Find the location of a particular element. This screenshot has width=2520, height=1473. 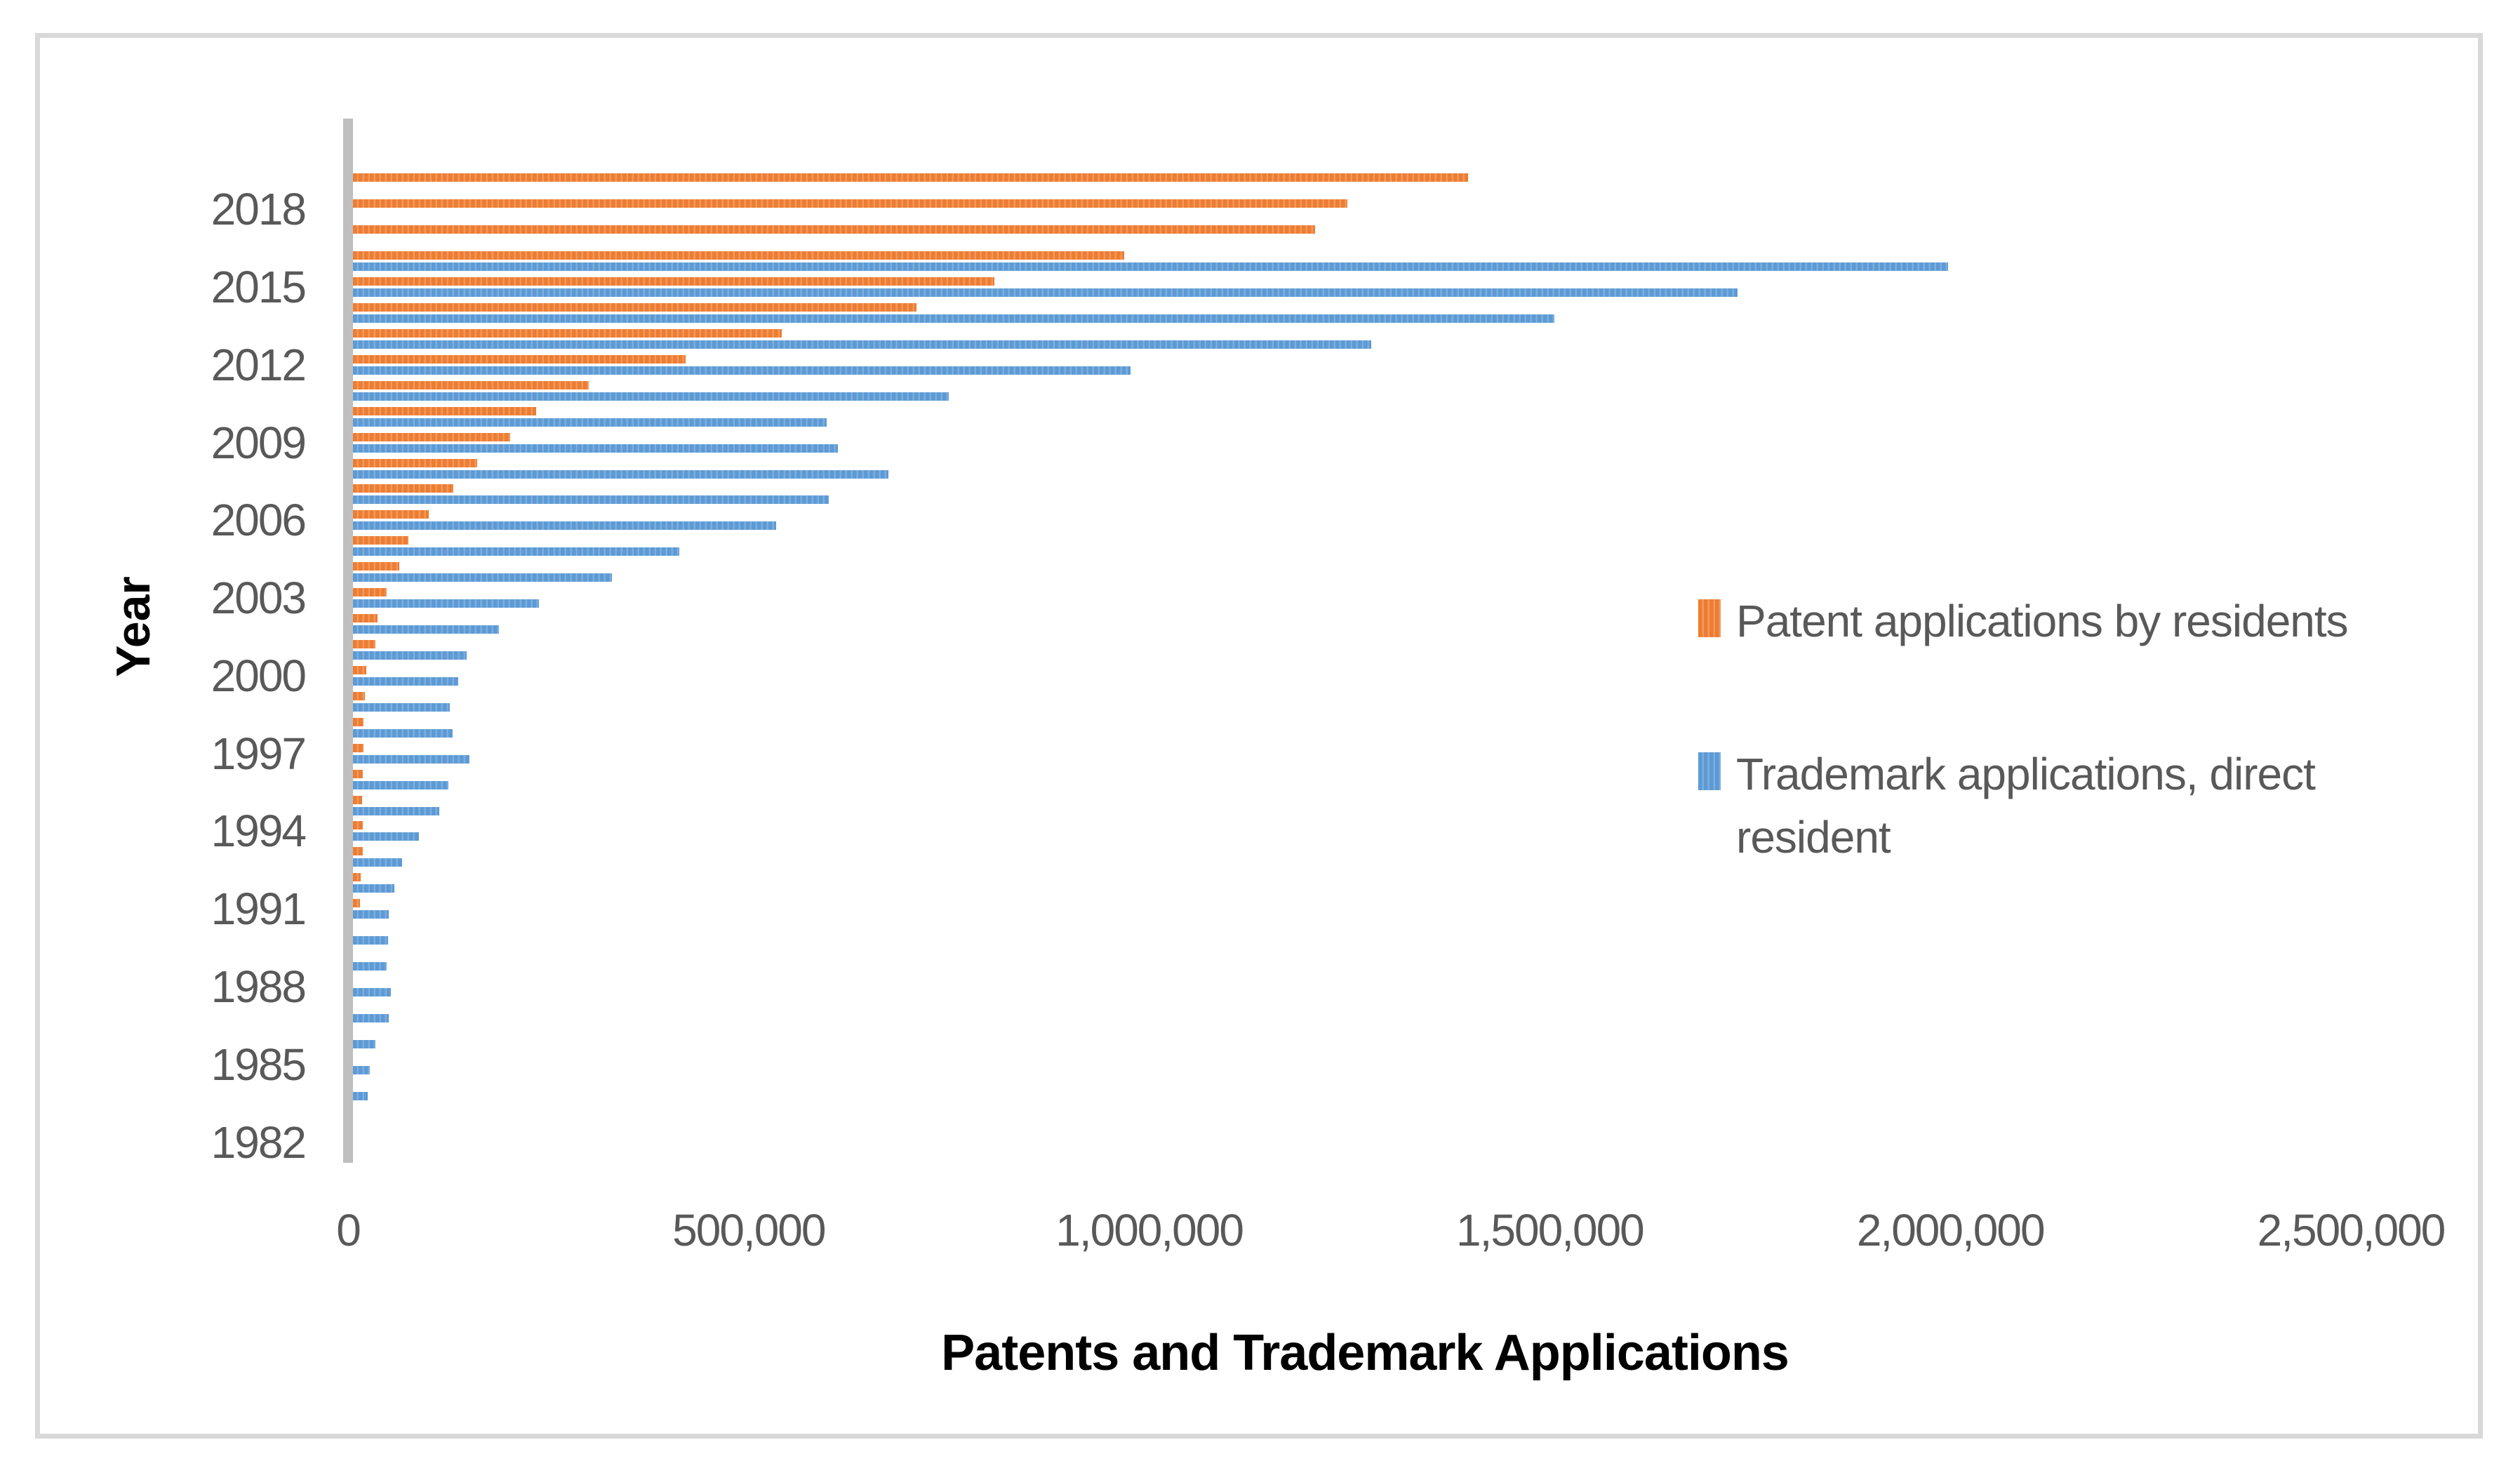

bar-patent-2015 is located at coordinates (674, 281).